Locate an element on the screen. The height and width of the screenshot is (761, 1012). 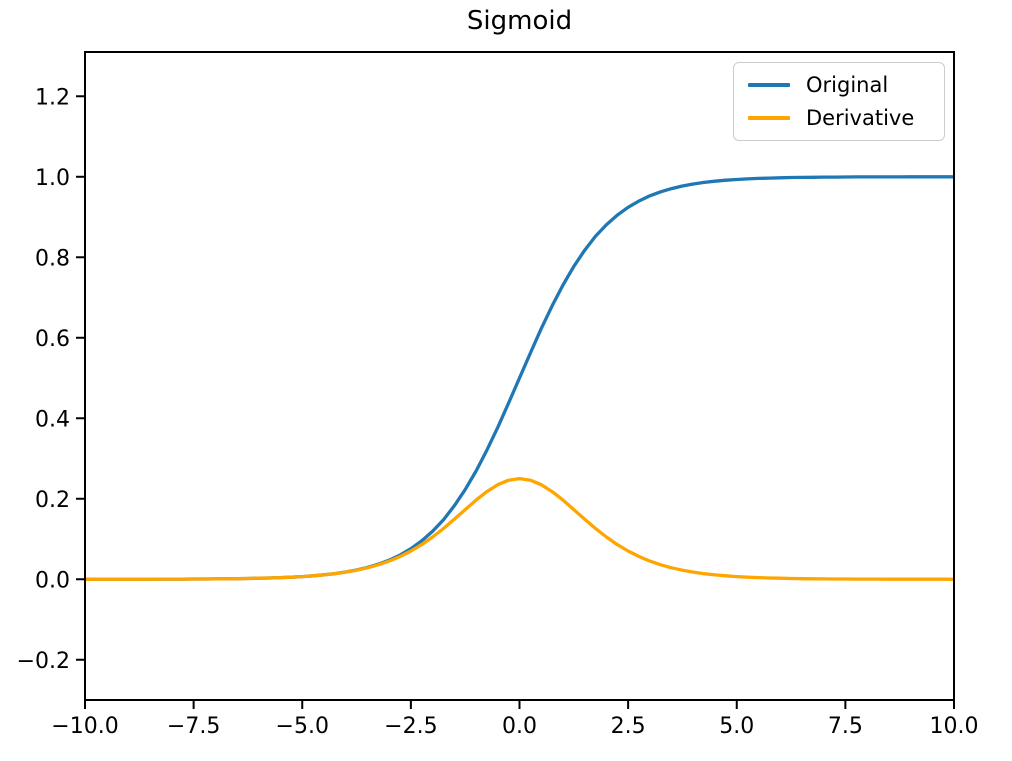
legend-label-original: Original is located at coordinates (847, 85).